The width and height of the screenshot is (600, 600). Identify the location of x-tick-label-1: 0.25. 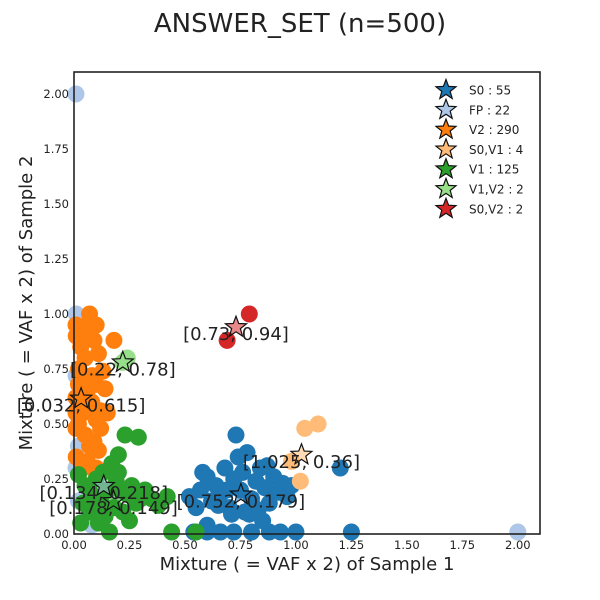
(130, 545).